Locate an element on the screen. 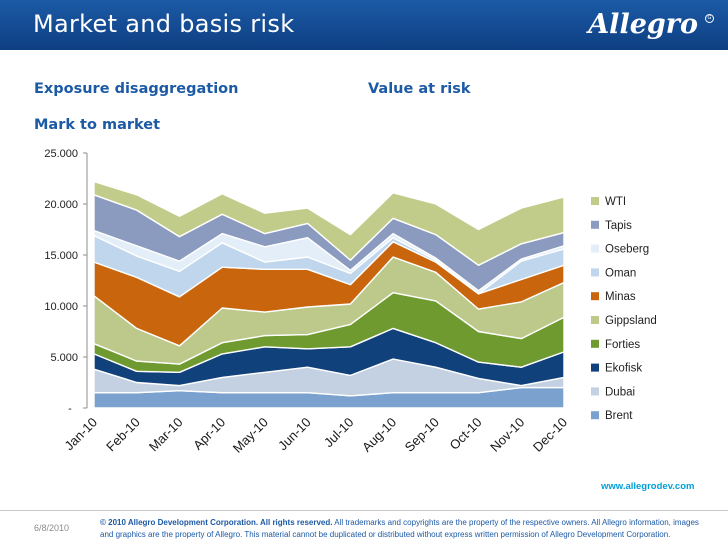 The image size is (728, 546). legend-label: Minas is located at coordinates (620, 297).